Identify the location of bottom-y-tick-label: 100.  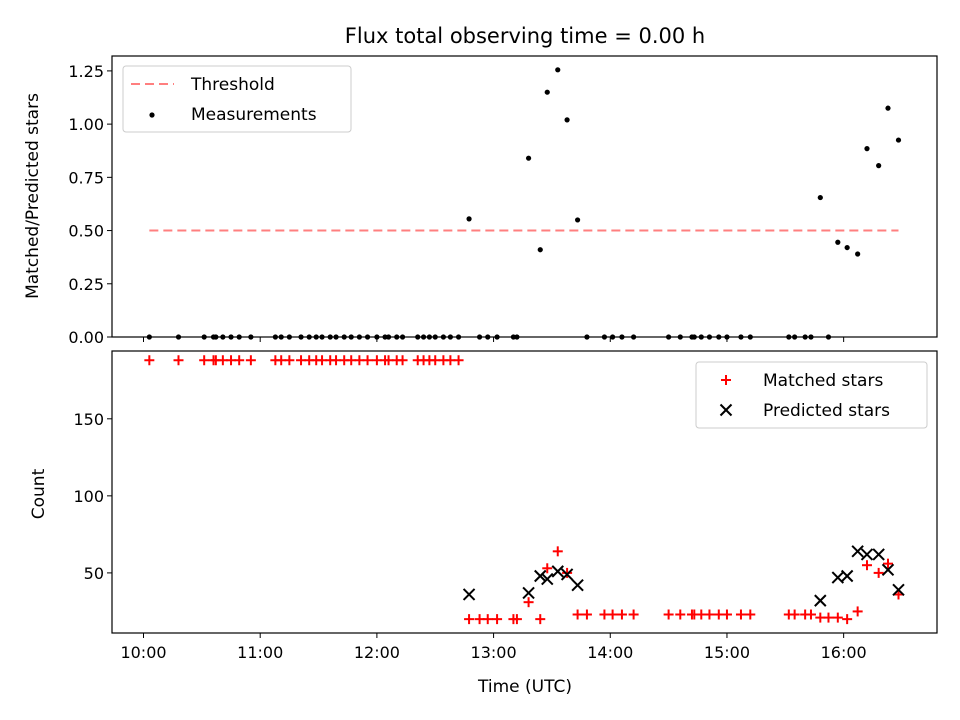
(88, 496).